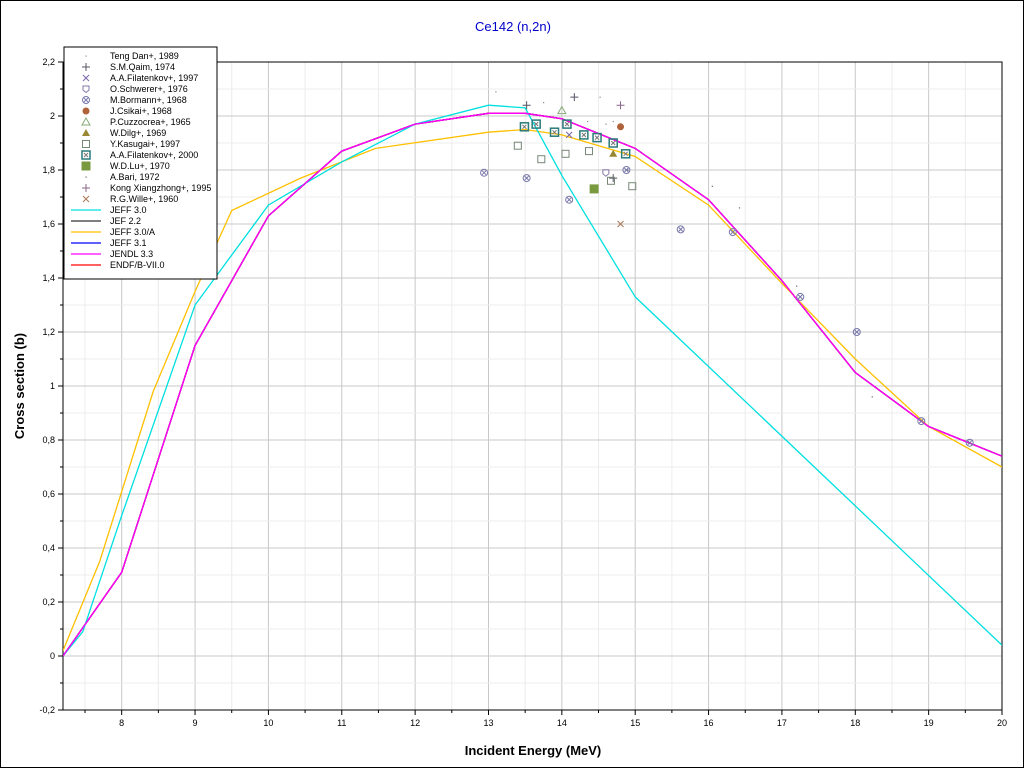  I want to click on legend-label: A.A.Filatenkov+, 1997, so click(154, 78).